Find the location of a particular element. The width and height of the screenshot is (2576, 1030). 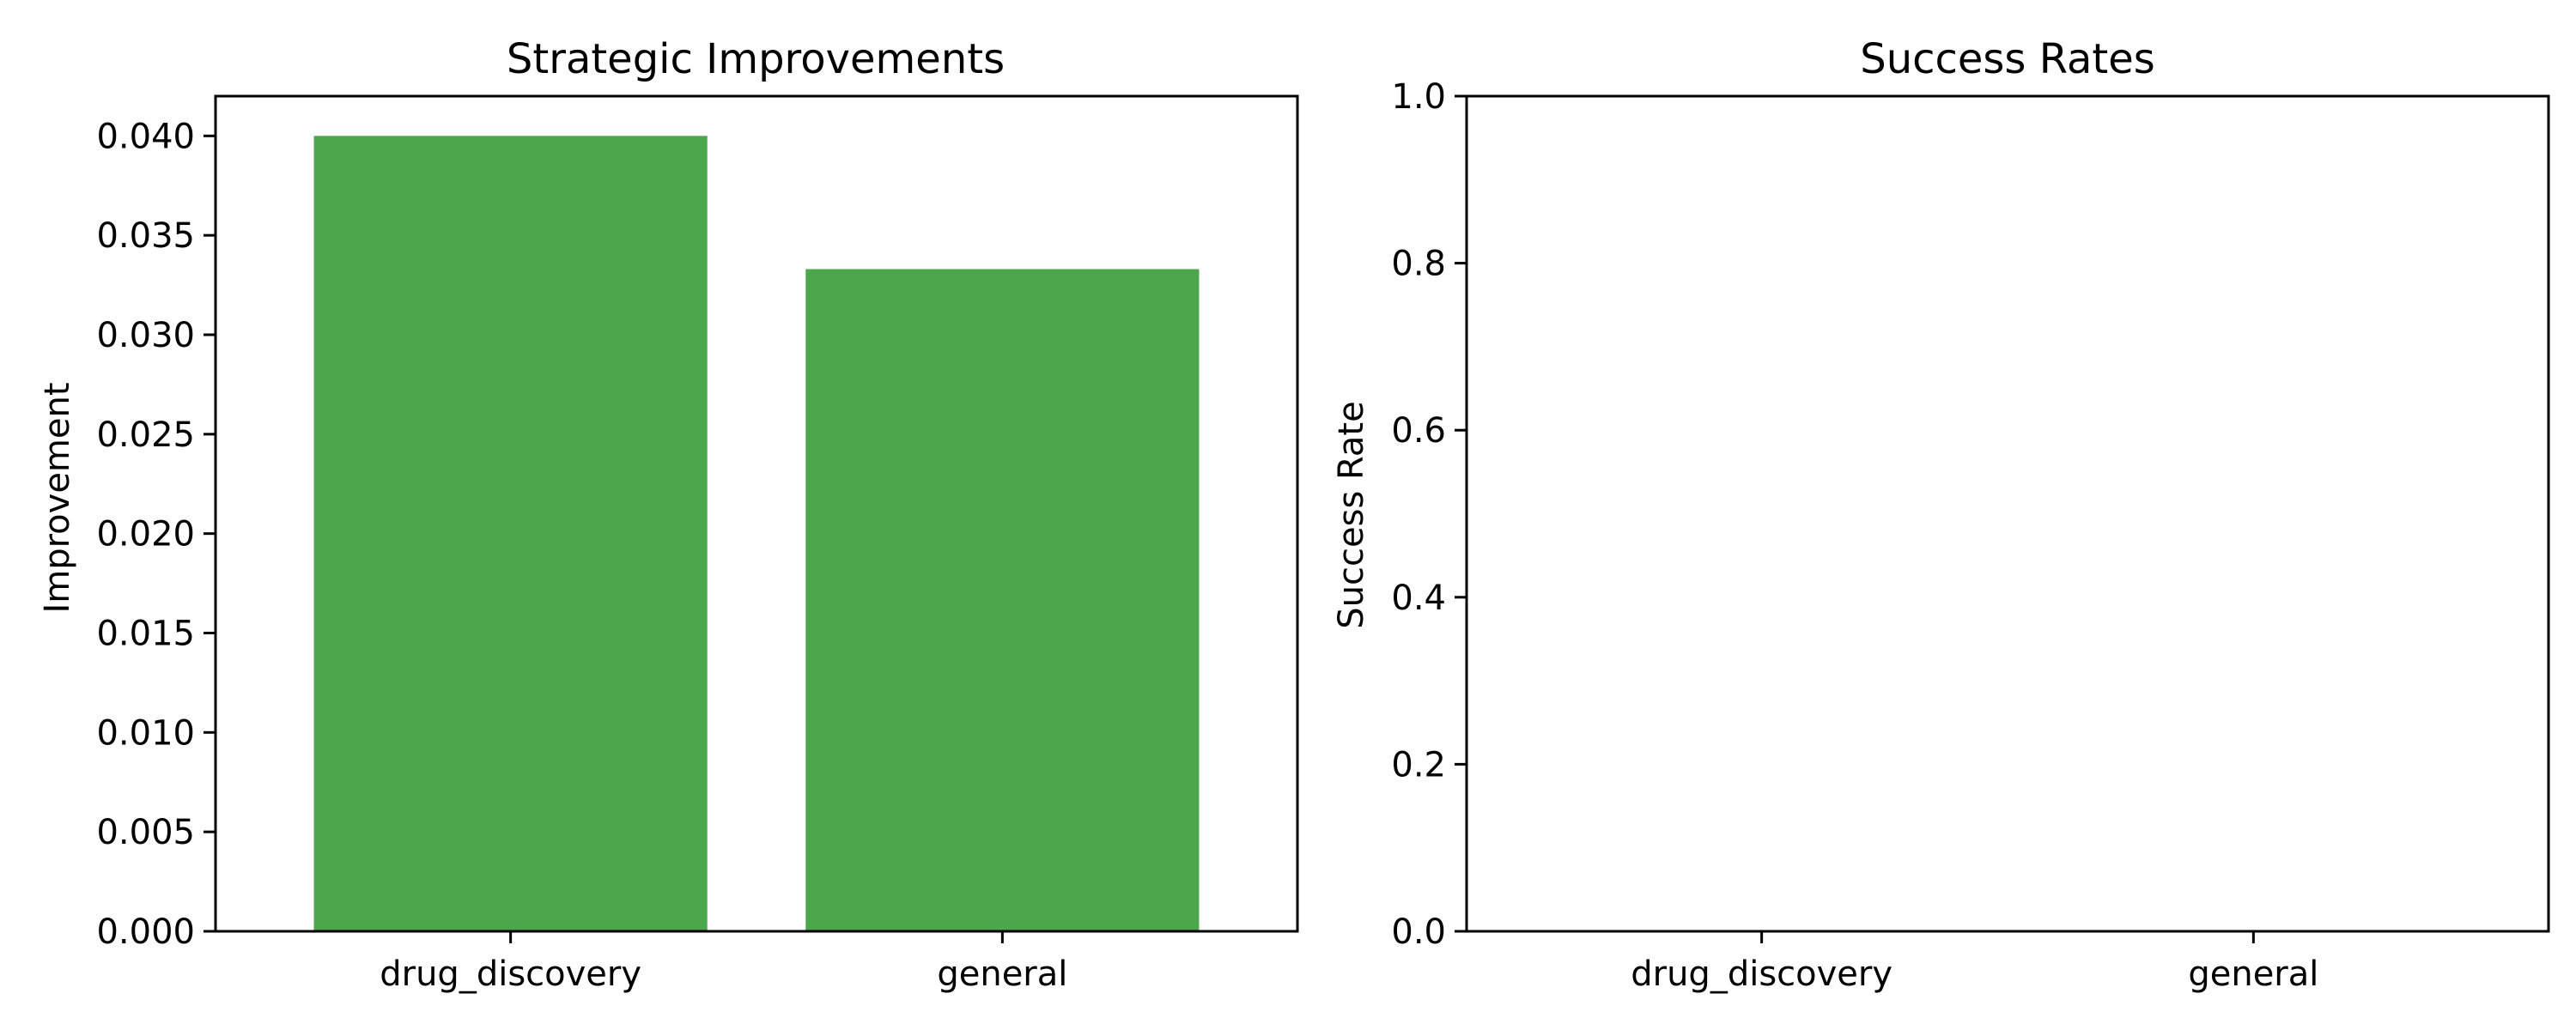

y-ticks: 0.0 0.2 0.4 0.6 0.8 1.0 is located at coordinates (1429, 514).